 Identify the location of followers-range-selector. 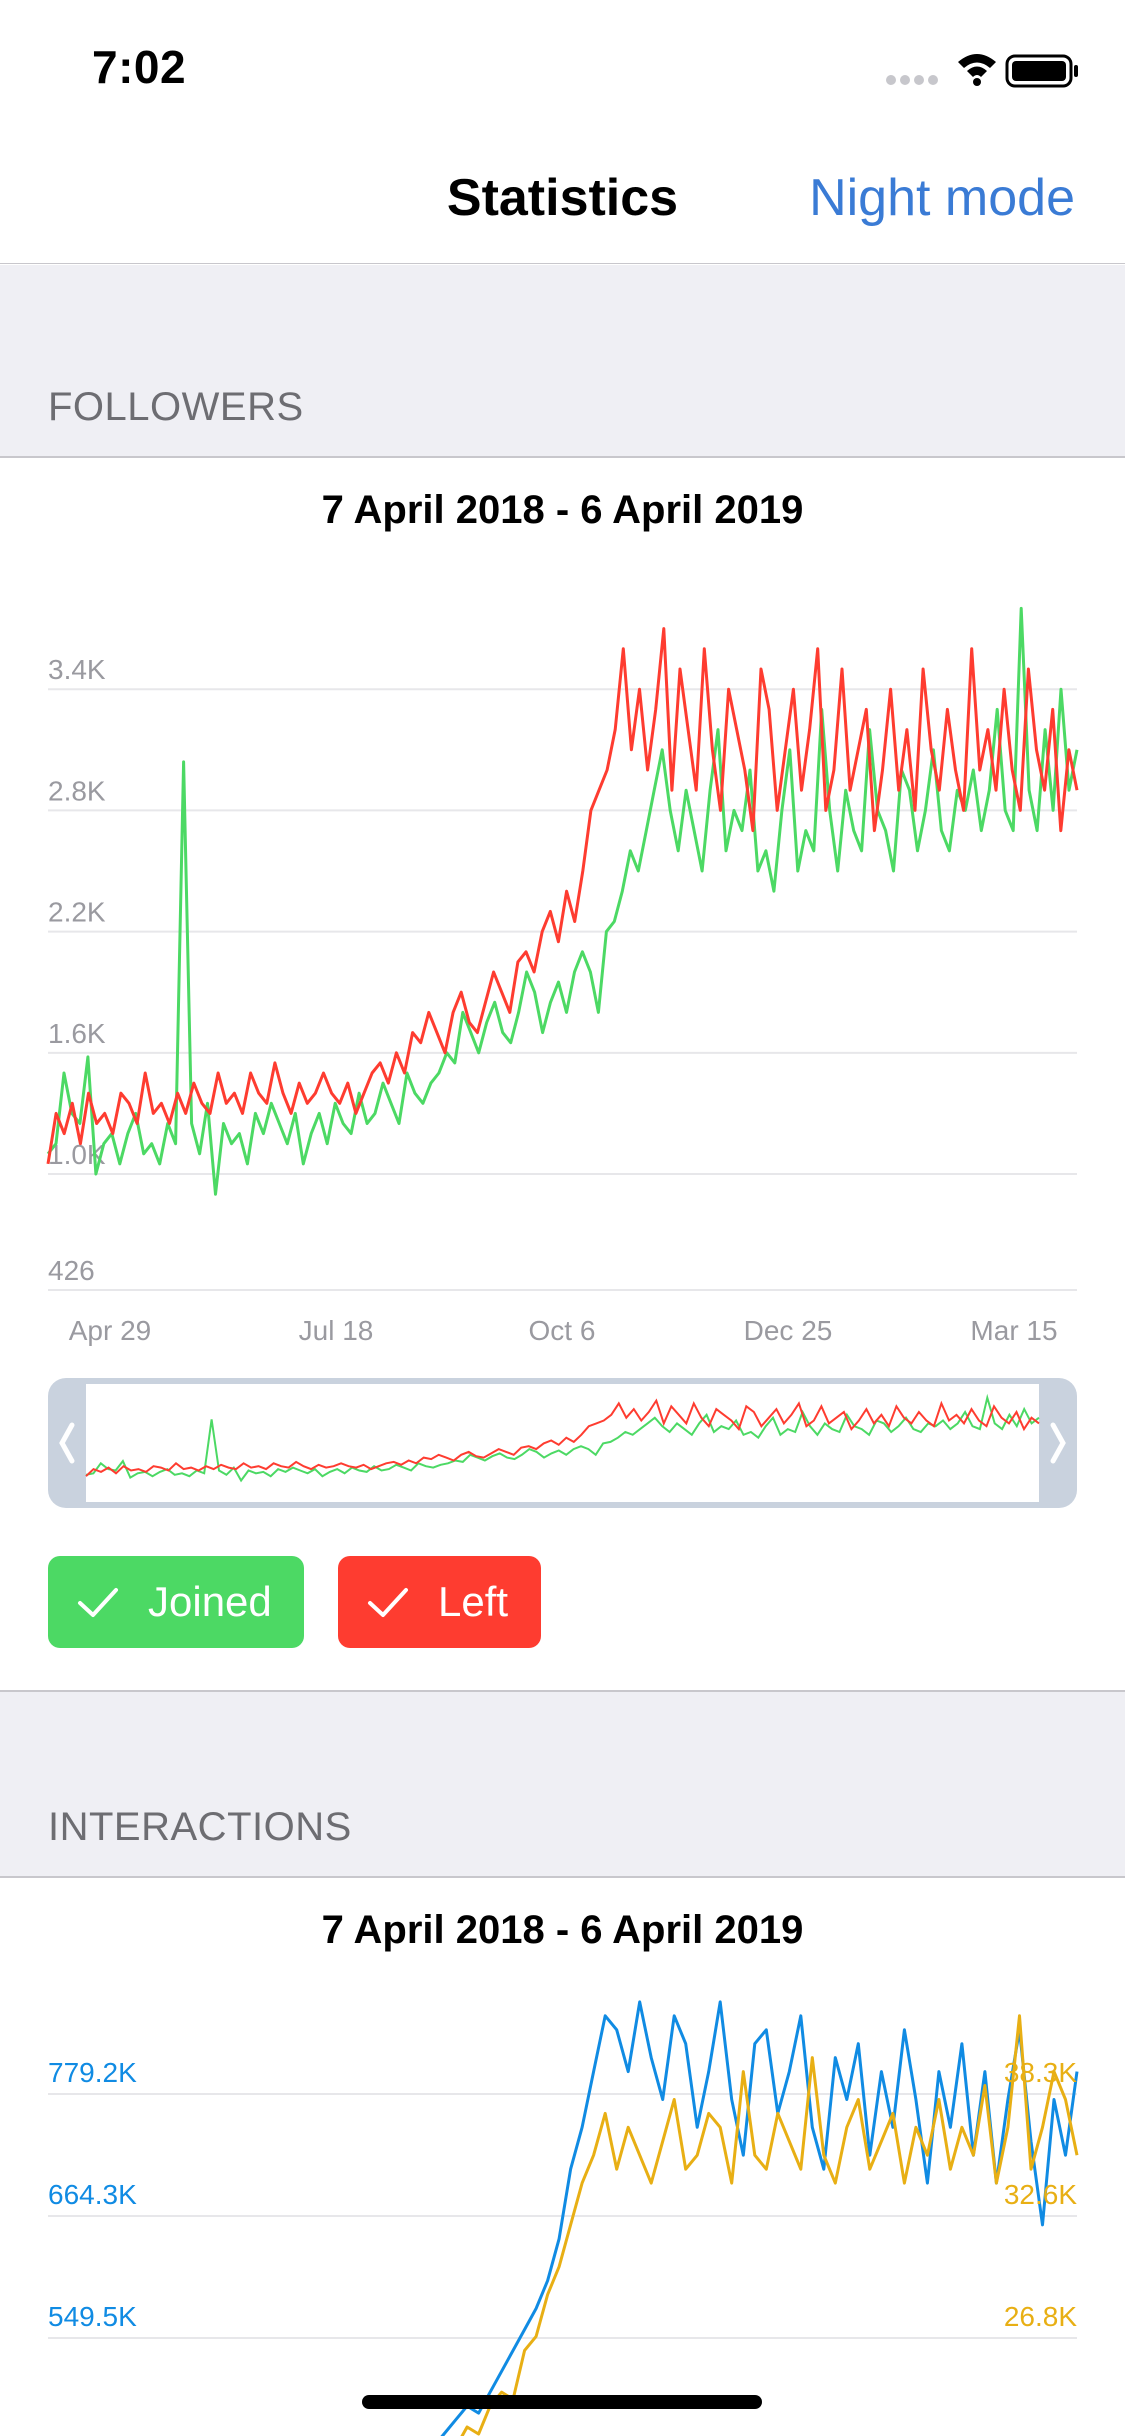
(562, 1448).